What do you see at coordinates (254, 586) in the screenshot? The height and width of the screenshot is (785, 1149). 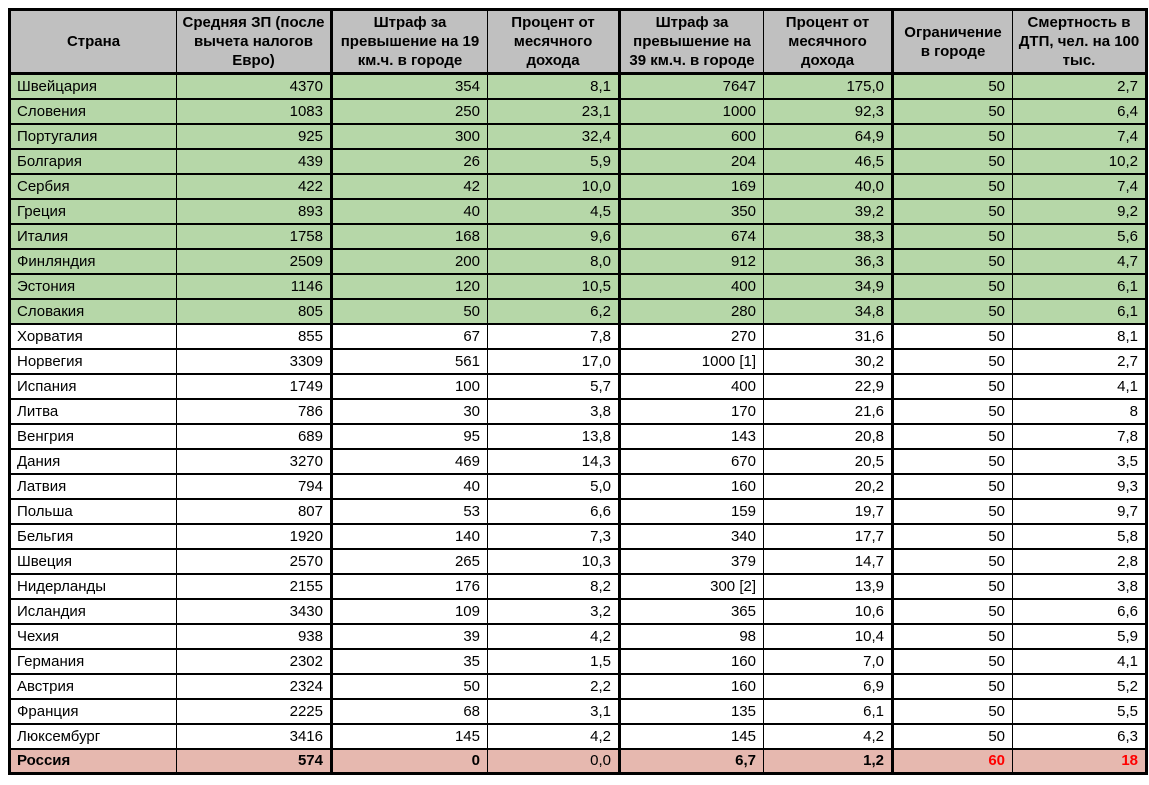 I see `cell-value: 2155` at bounding box center [254, 586].